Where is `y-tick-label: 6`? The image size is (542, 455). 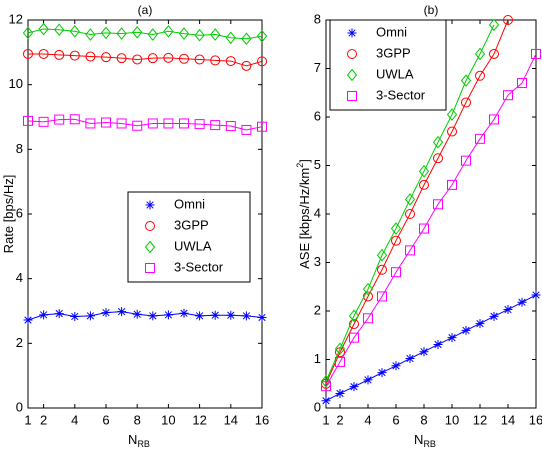
y-tick-label: 6 is located at coordinates (19, 212).